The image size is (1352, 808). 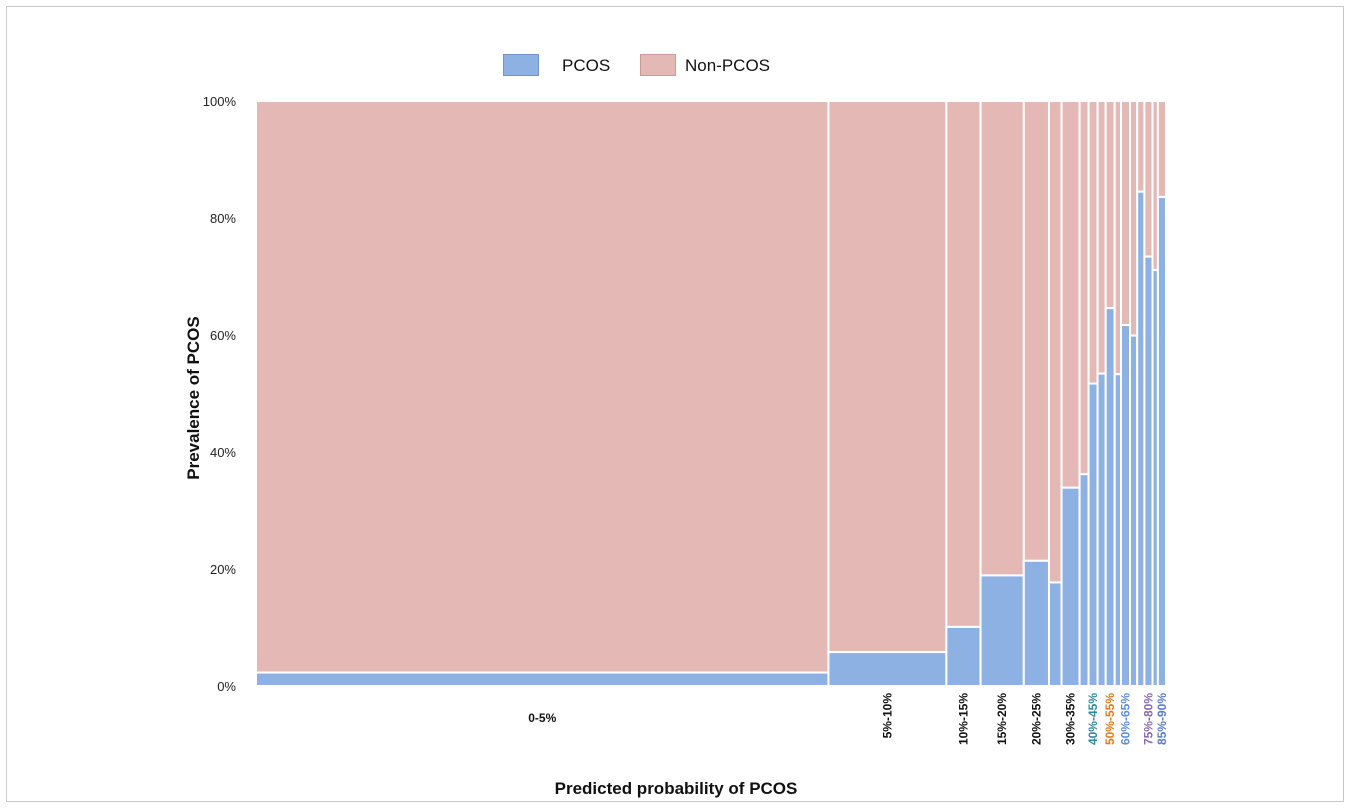 I want to click on y-tick-label: 100%, so click(x=220, y=101).